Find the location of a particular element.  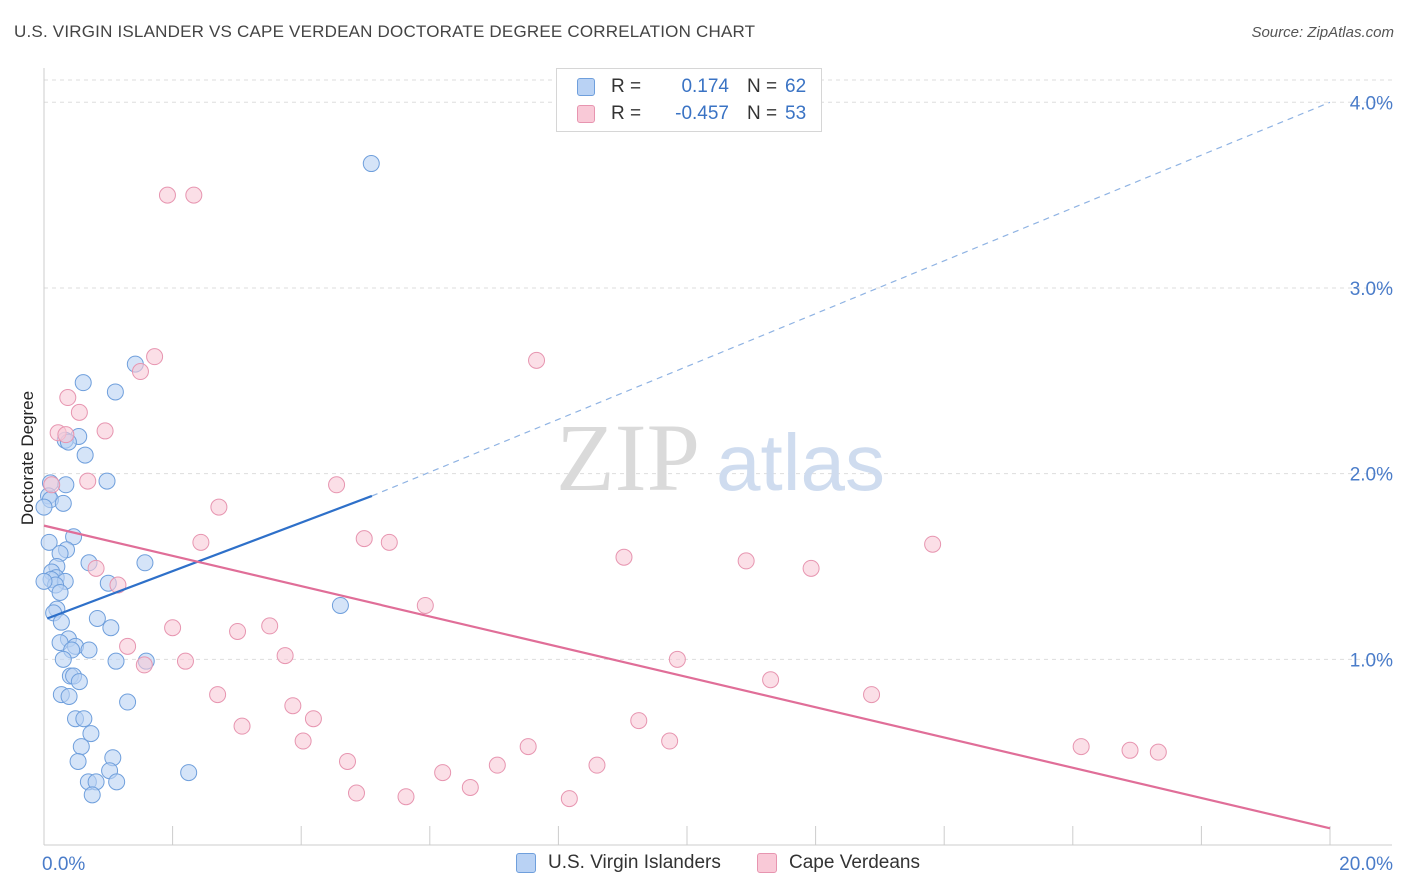

legend-label: Cape Verdeans is located at coordinates (854, 862).